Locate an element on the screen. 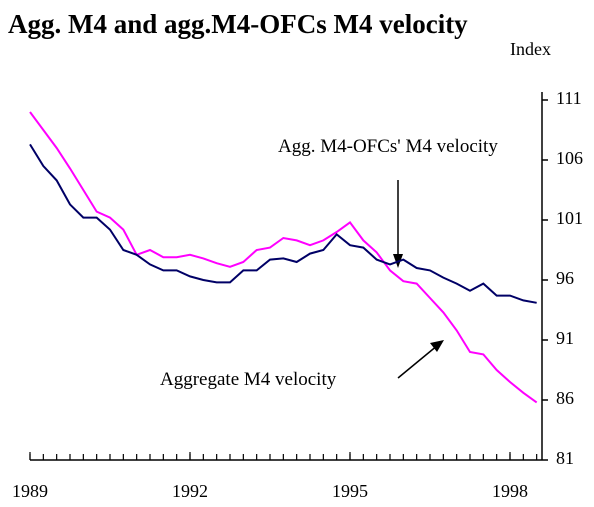  y-tick-label: 91 is located at coordinates (565, 338).